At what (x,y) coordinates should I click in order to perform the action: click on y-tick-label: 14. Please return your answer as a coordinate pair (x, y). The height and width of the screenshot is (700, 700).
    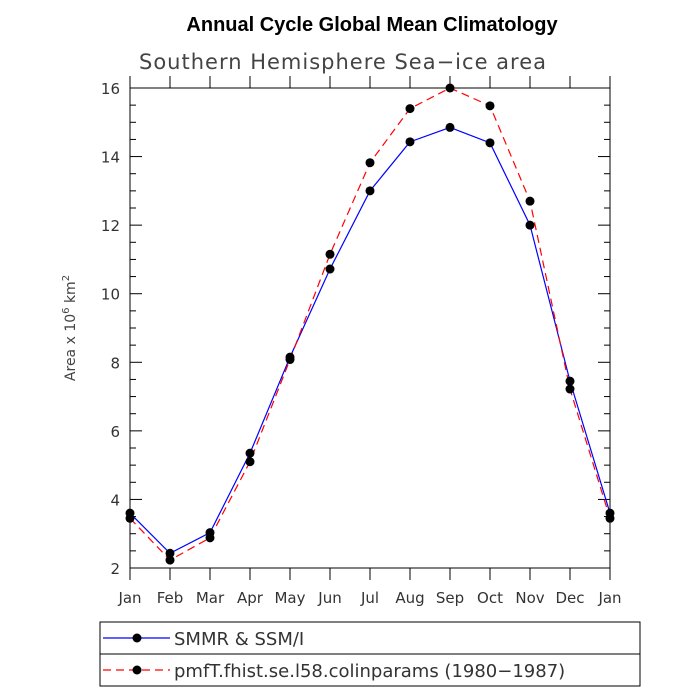
    Looking at the image, I should click on (110, 158).